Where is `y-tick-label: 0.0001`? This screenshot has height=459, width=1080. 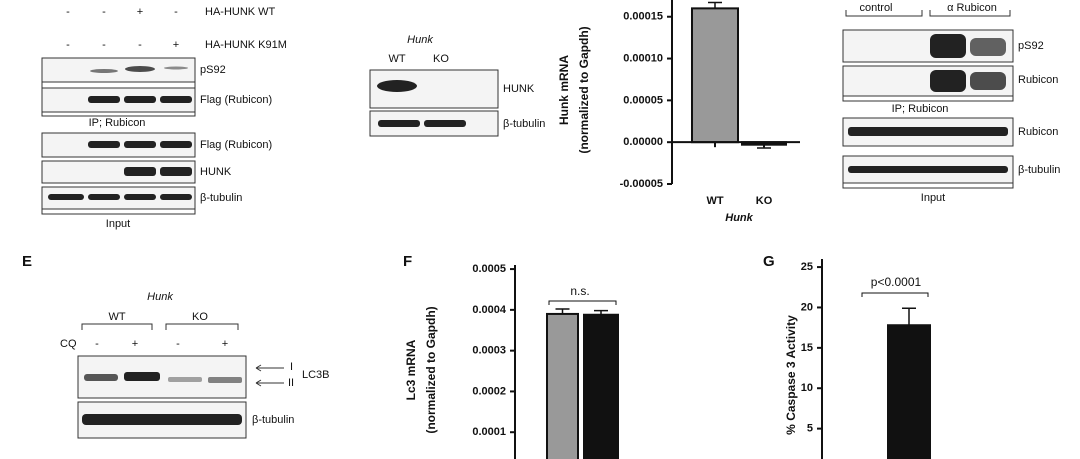 y-tick-label: 0.0001 is located at coordinates (489, 432).